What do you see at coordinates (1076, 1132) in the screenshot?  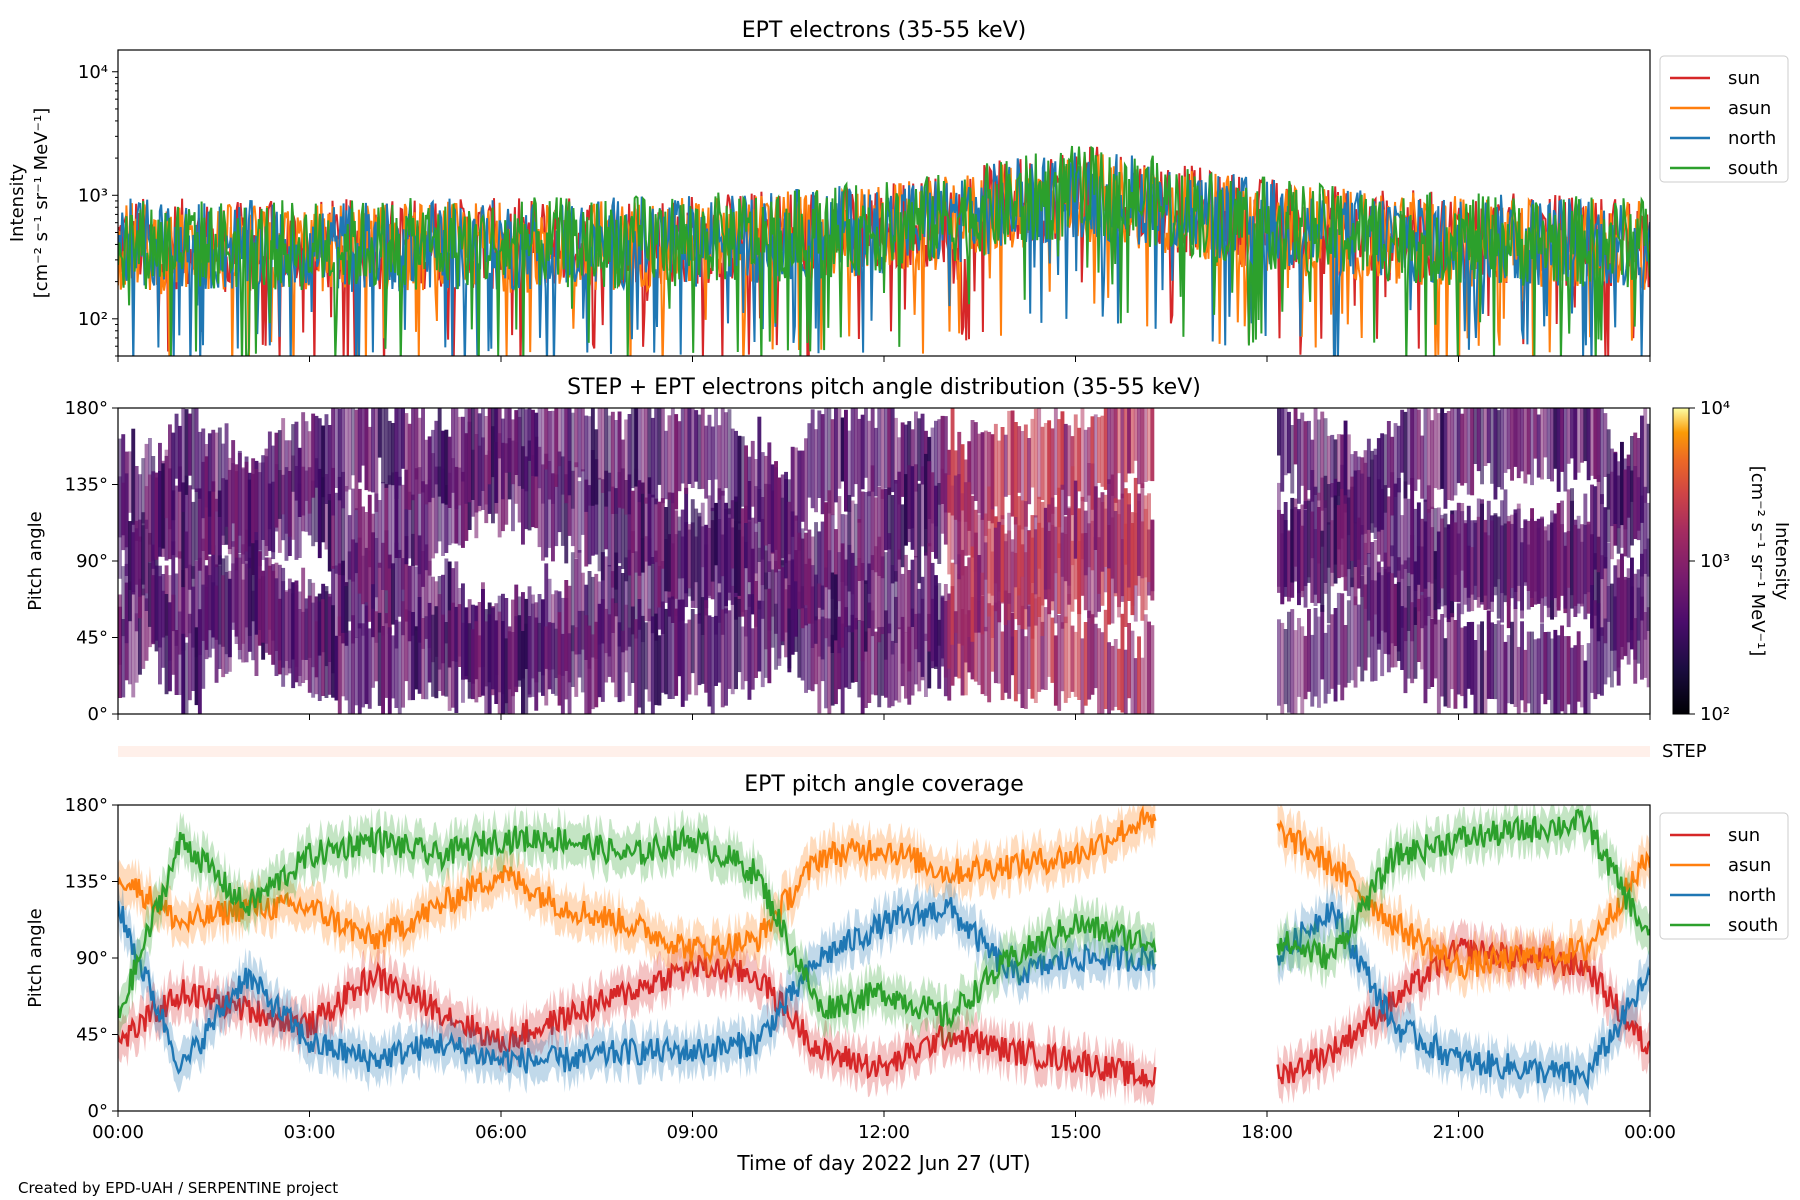 I see `x-tick-label: 15:00` at bounding box center [1076, 1132].